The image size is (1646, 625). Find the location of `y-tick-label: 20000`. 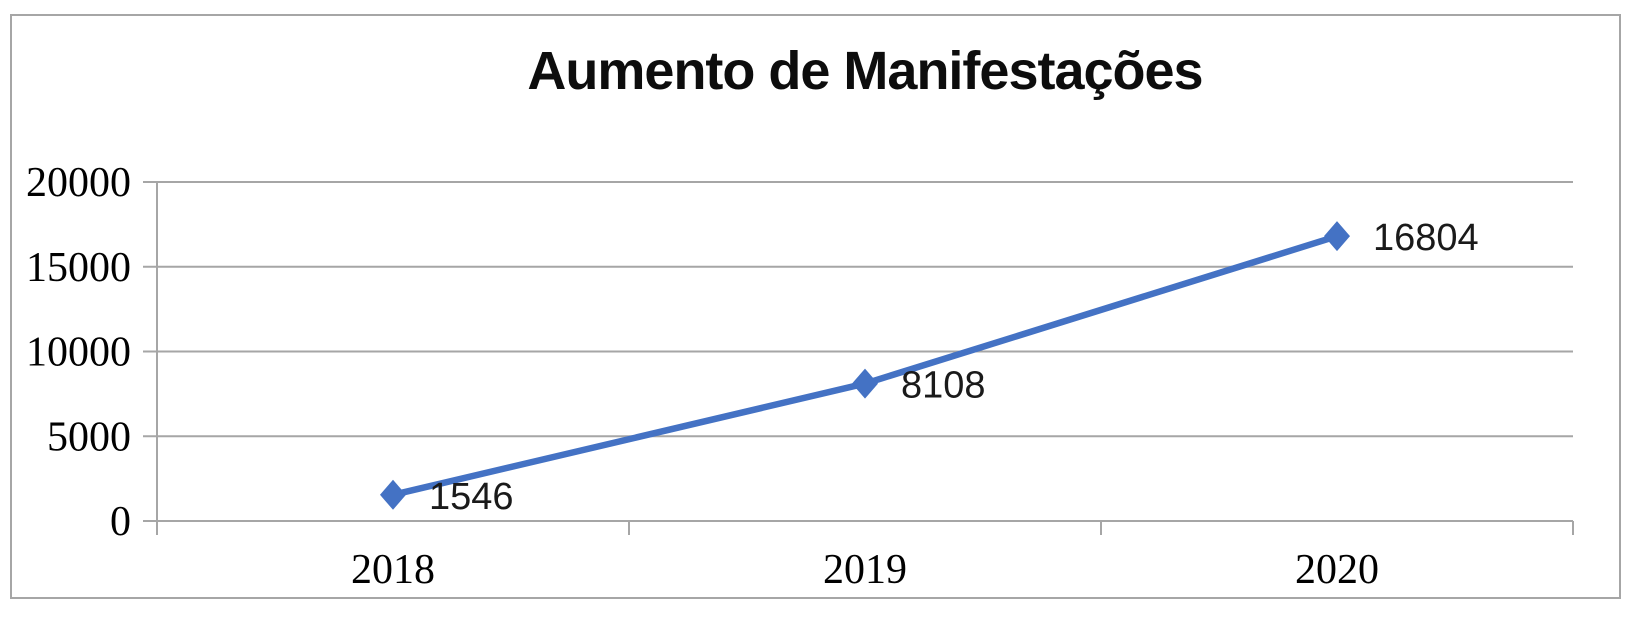

y-tick-label: 20000 is located at coordinates (78, 183).